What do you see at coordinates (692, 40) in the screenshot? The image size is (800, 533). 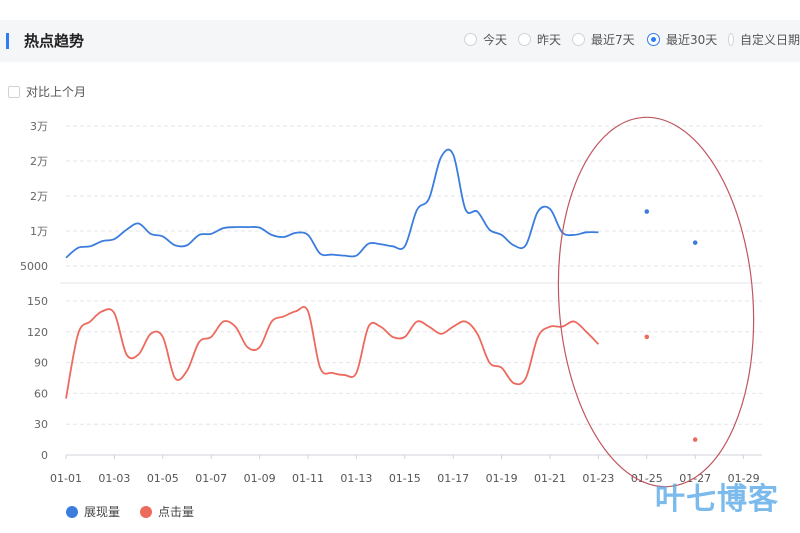 I see `range-option-label: 最近30天` at bounding box center [692, 40].